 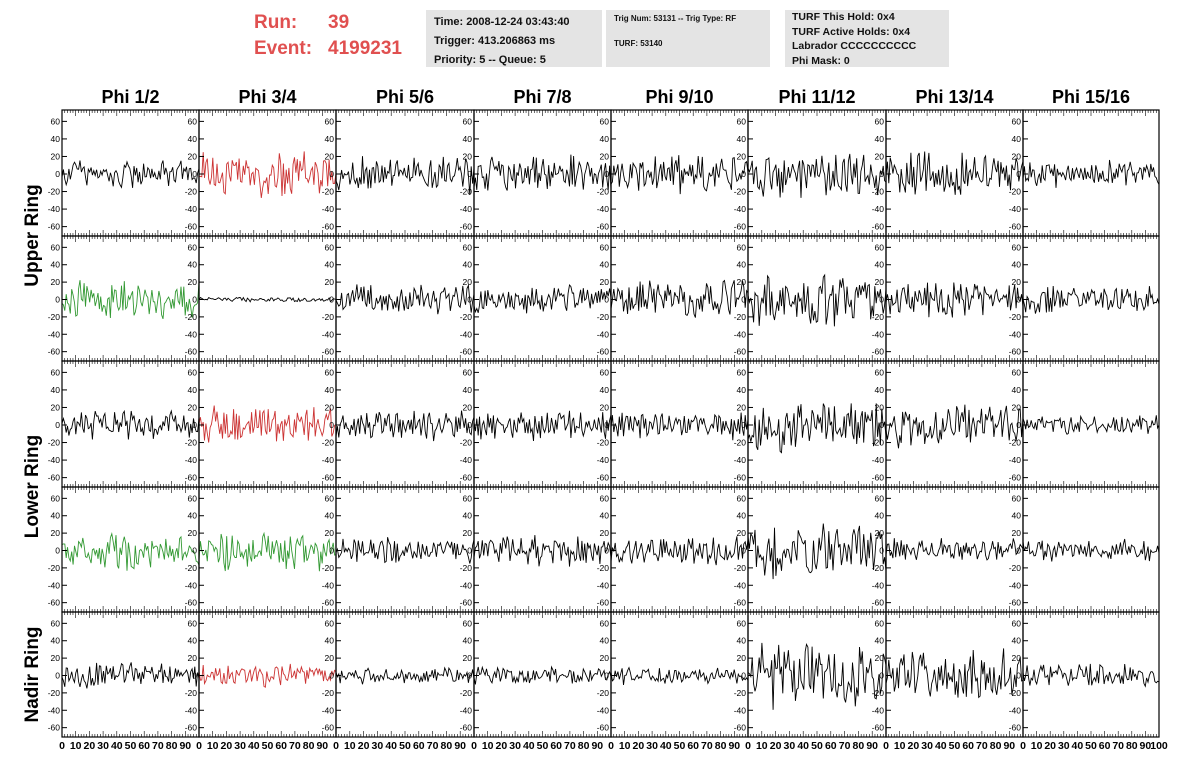 What do you see at coordinates (495, 41) in the screenshot?
I see `trigger-text: Trigger: 413.206863 ms` at bounding box center [495, 41].